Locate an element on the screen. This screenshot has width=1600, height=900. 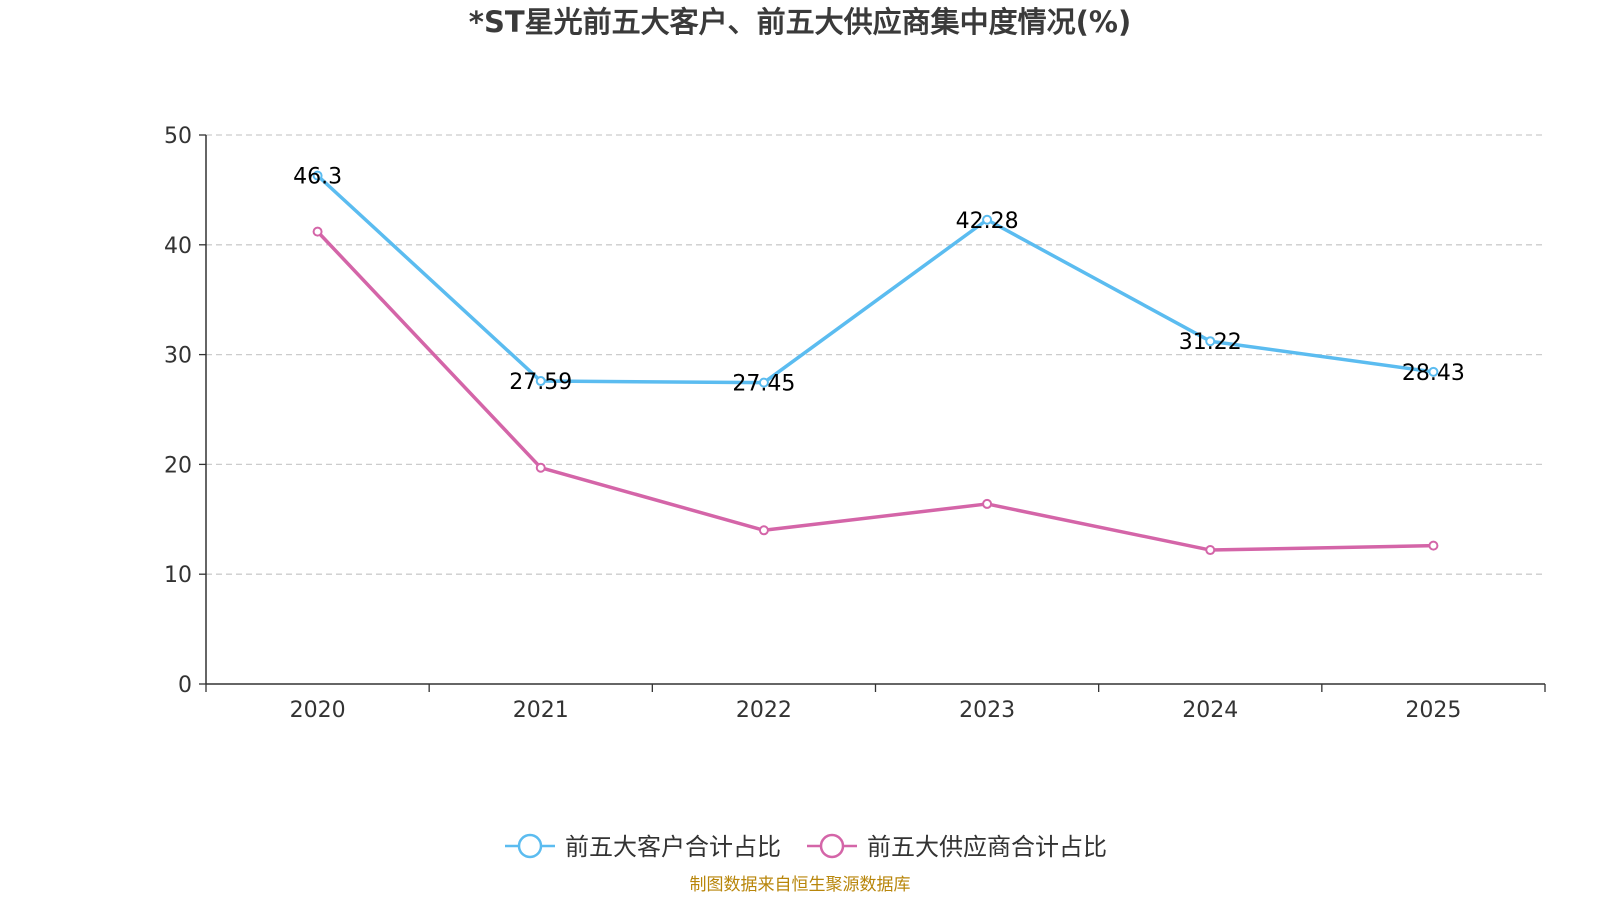
data-label: 46.3 is located at coordinates (317, 177).